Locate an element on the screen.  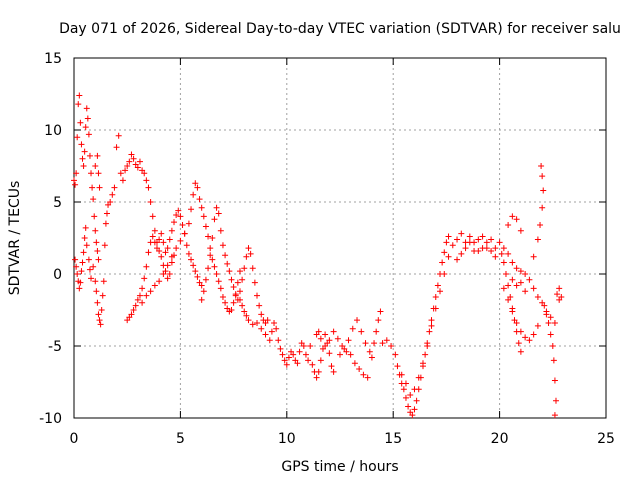
y-axis-label: SDTVAR / TECUs is located at coordinates (15, 238).